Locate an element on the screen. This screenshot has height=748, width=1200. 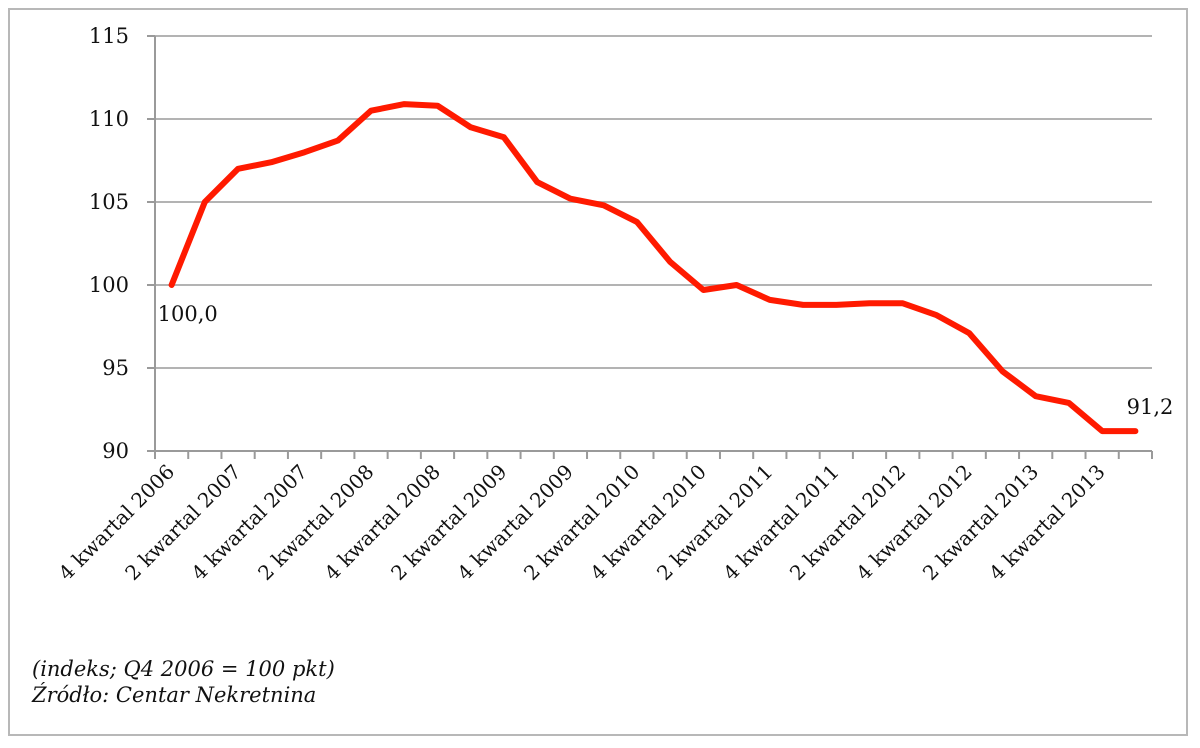
x-tick-label: 4 kwartal 2008 is located at coordinates (382, 522).